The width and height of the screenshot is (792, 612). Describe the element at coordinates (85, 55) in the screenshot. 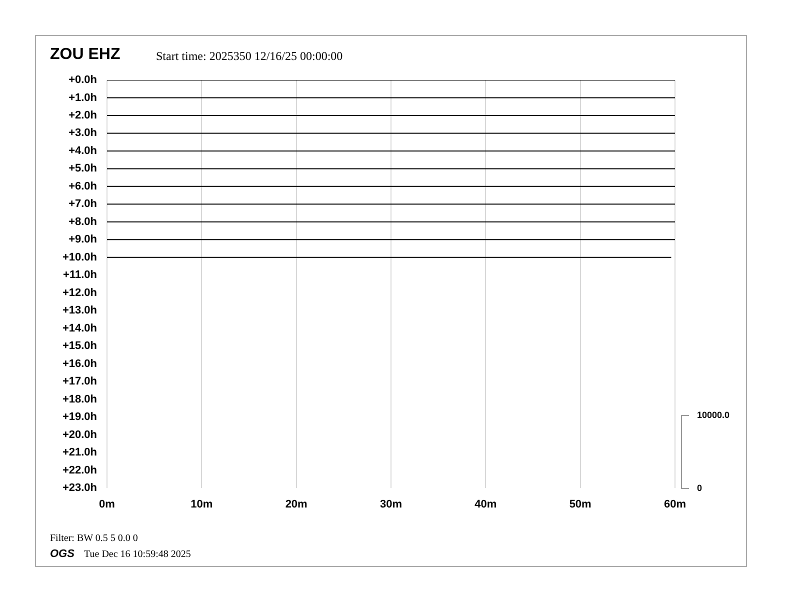

I see `chart-title: ZOU EHZ` at that location.